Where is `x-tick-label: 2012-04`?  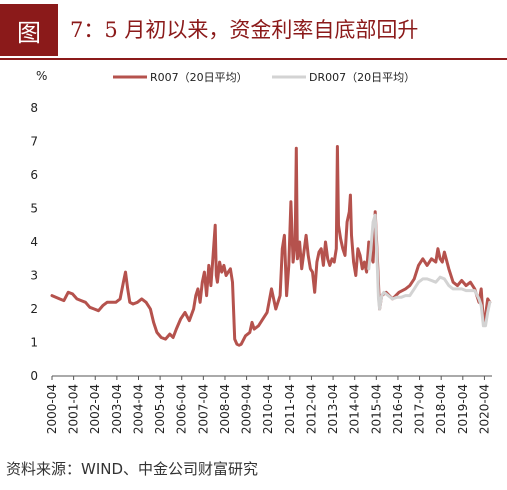 x-tick-label: 2012-04 is located at coordinates (311, 409).